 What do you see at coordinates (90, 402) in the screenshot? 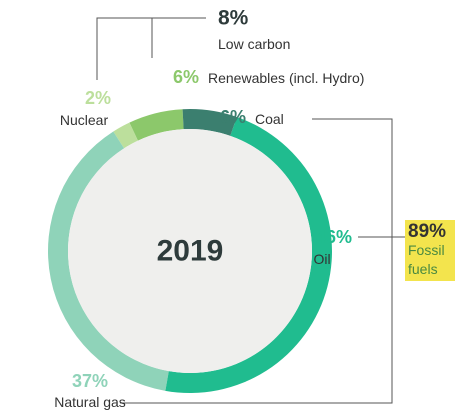
I see `category-label: Natural gas` at bounding box center [90, 402].